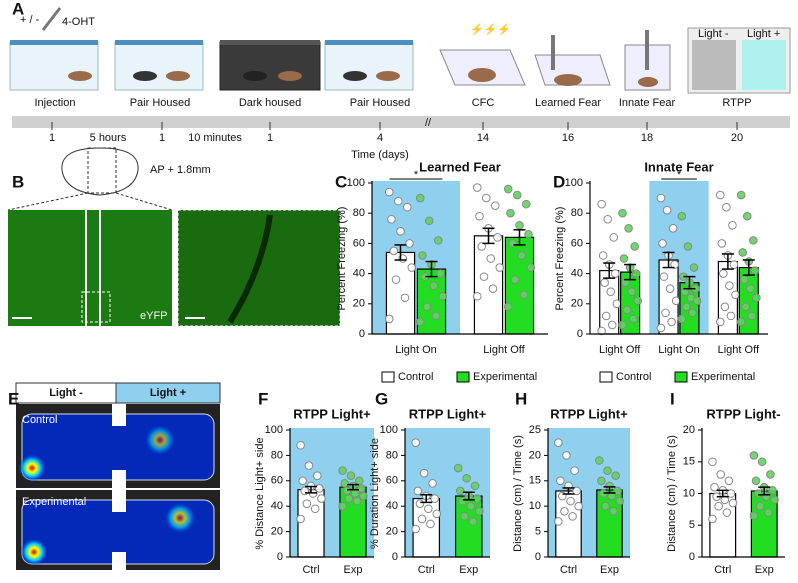 This screenshot has height=583, width=798. What do you see at coordinates (647, 103) in the screenshot?
I see `stage-label: Innate Fear` at bounding box center [647, 103].